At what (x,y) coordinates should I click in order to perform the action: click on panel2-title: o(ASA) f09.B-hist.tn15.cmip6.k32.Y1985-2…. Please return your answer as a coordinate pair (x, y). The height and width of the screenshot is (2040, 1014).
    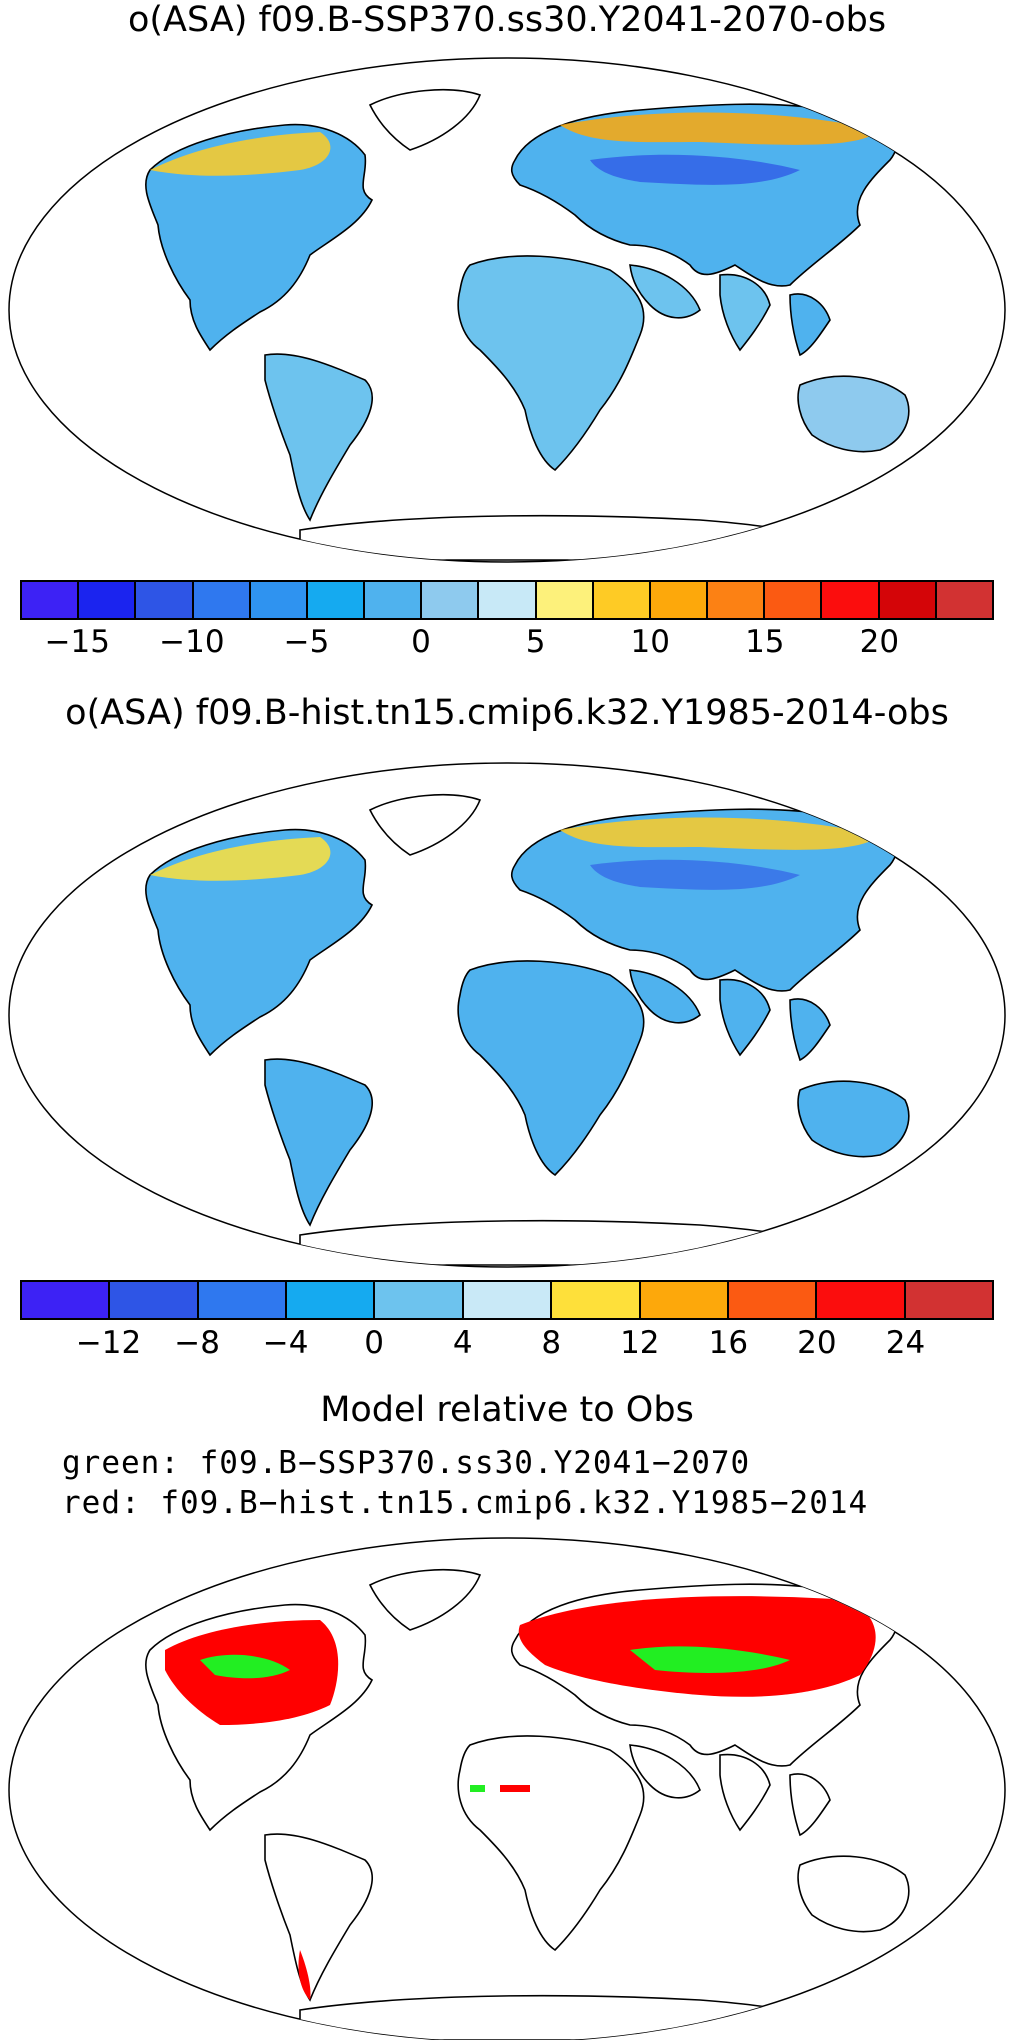
    Looking at the image, I should click on (507, 713).